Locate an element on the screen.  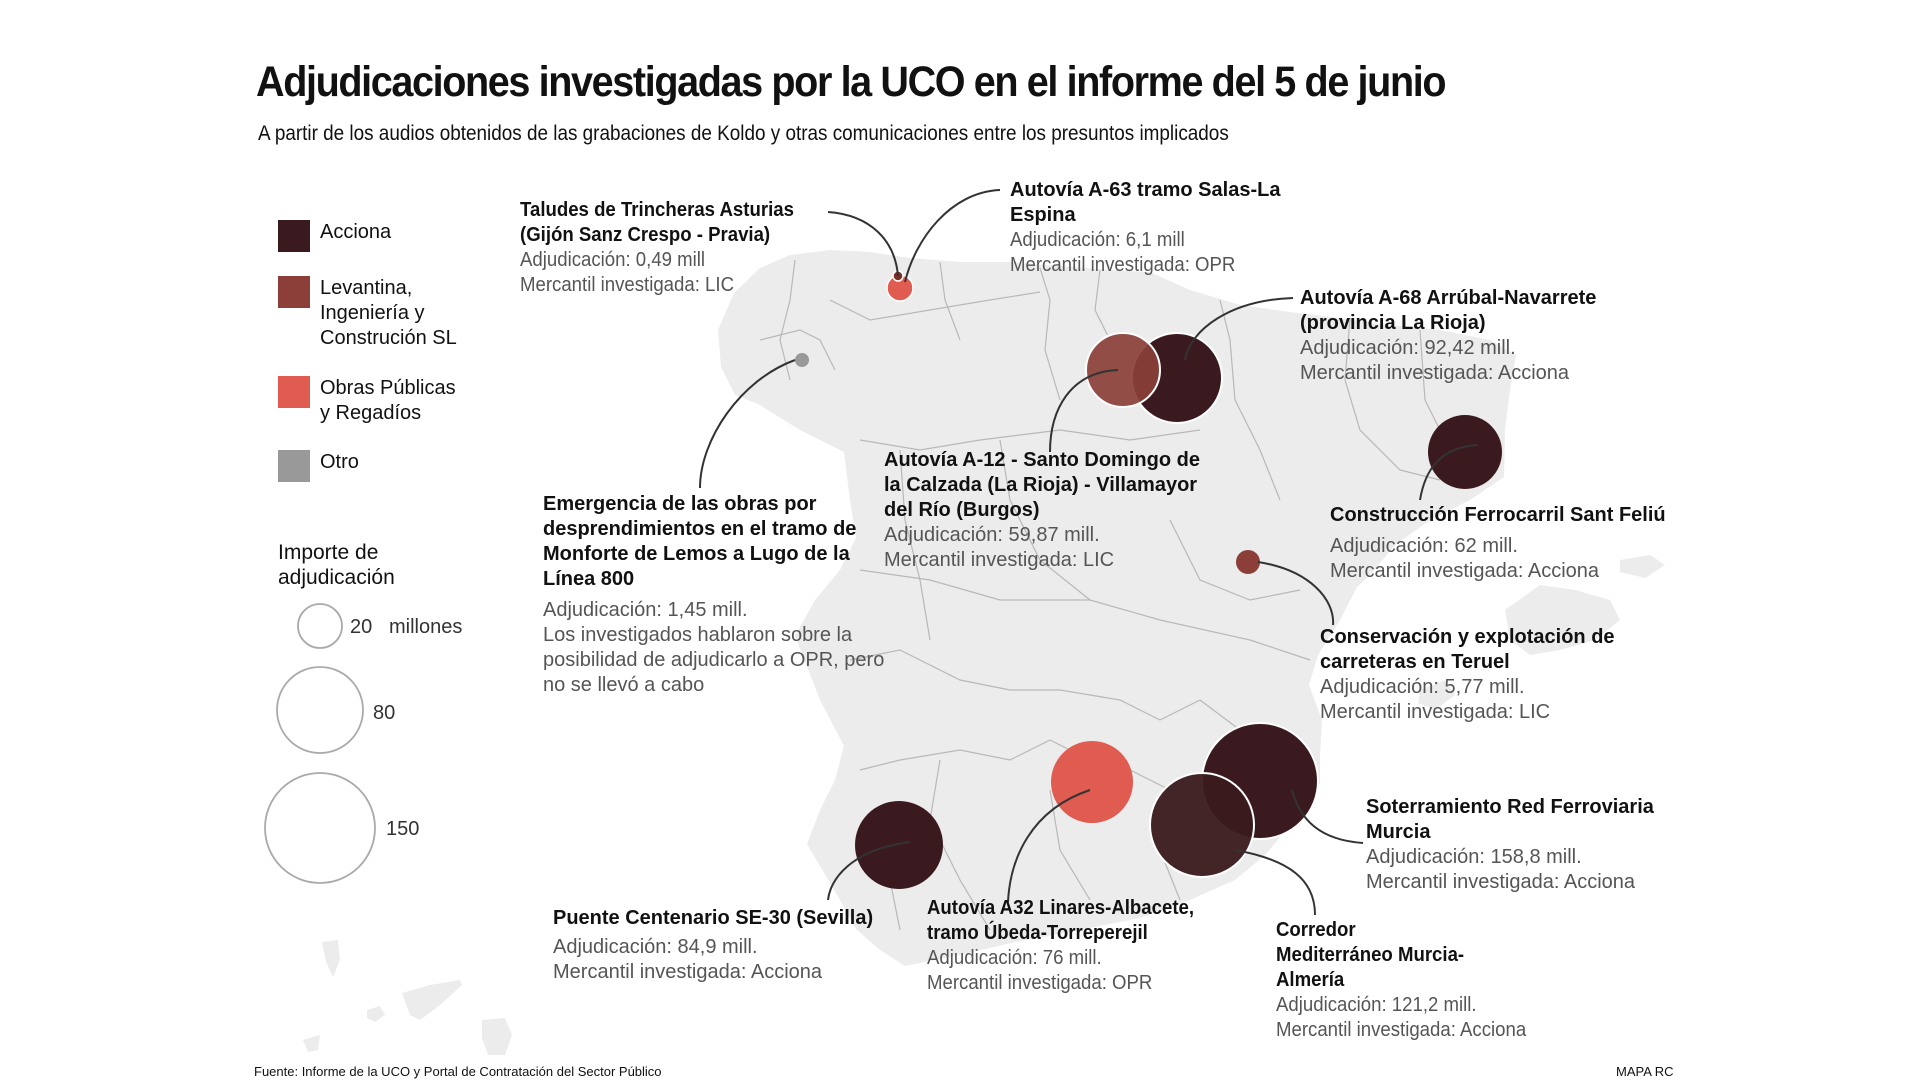
bubble-teruel is located at coordinates (1248, 562).